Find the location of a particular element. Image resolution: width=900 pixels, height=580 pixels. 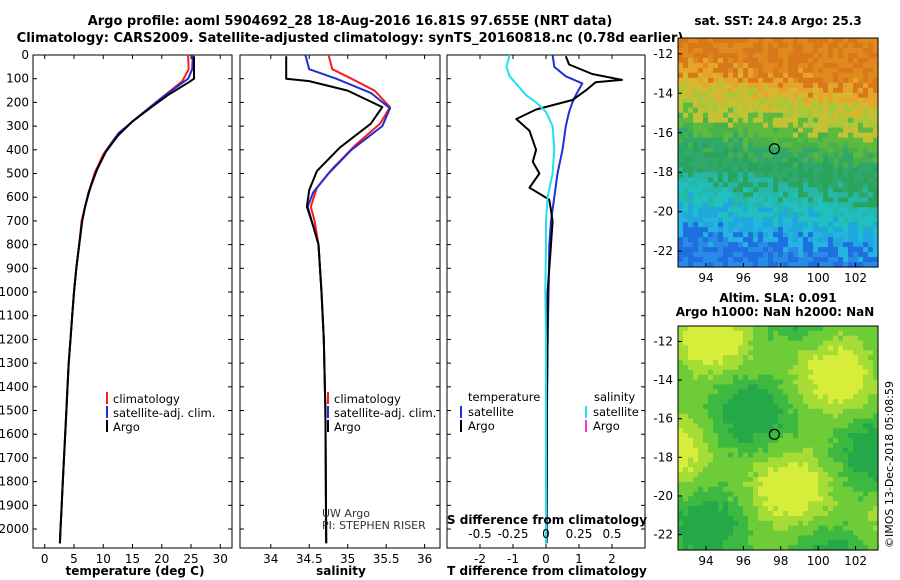

depth-tick-label: 1800 is located at coordinates (14, 482).